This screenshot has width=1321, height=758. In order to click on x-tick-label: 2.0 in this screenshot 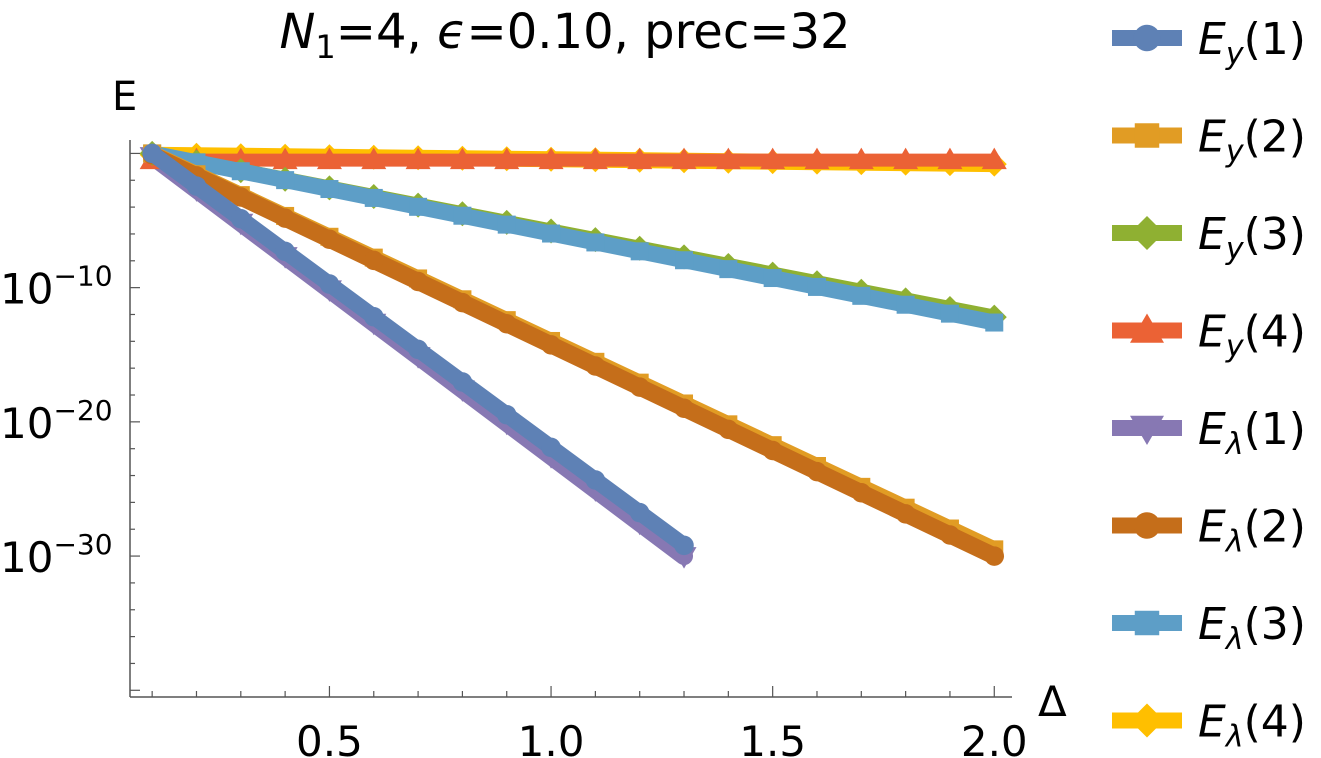, I will do `click(994, 737)`.